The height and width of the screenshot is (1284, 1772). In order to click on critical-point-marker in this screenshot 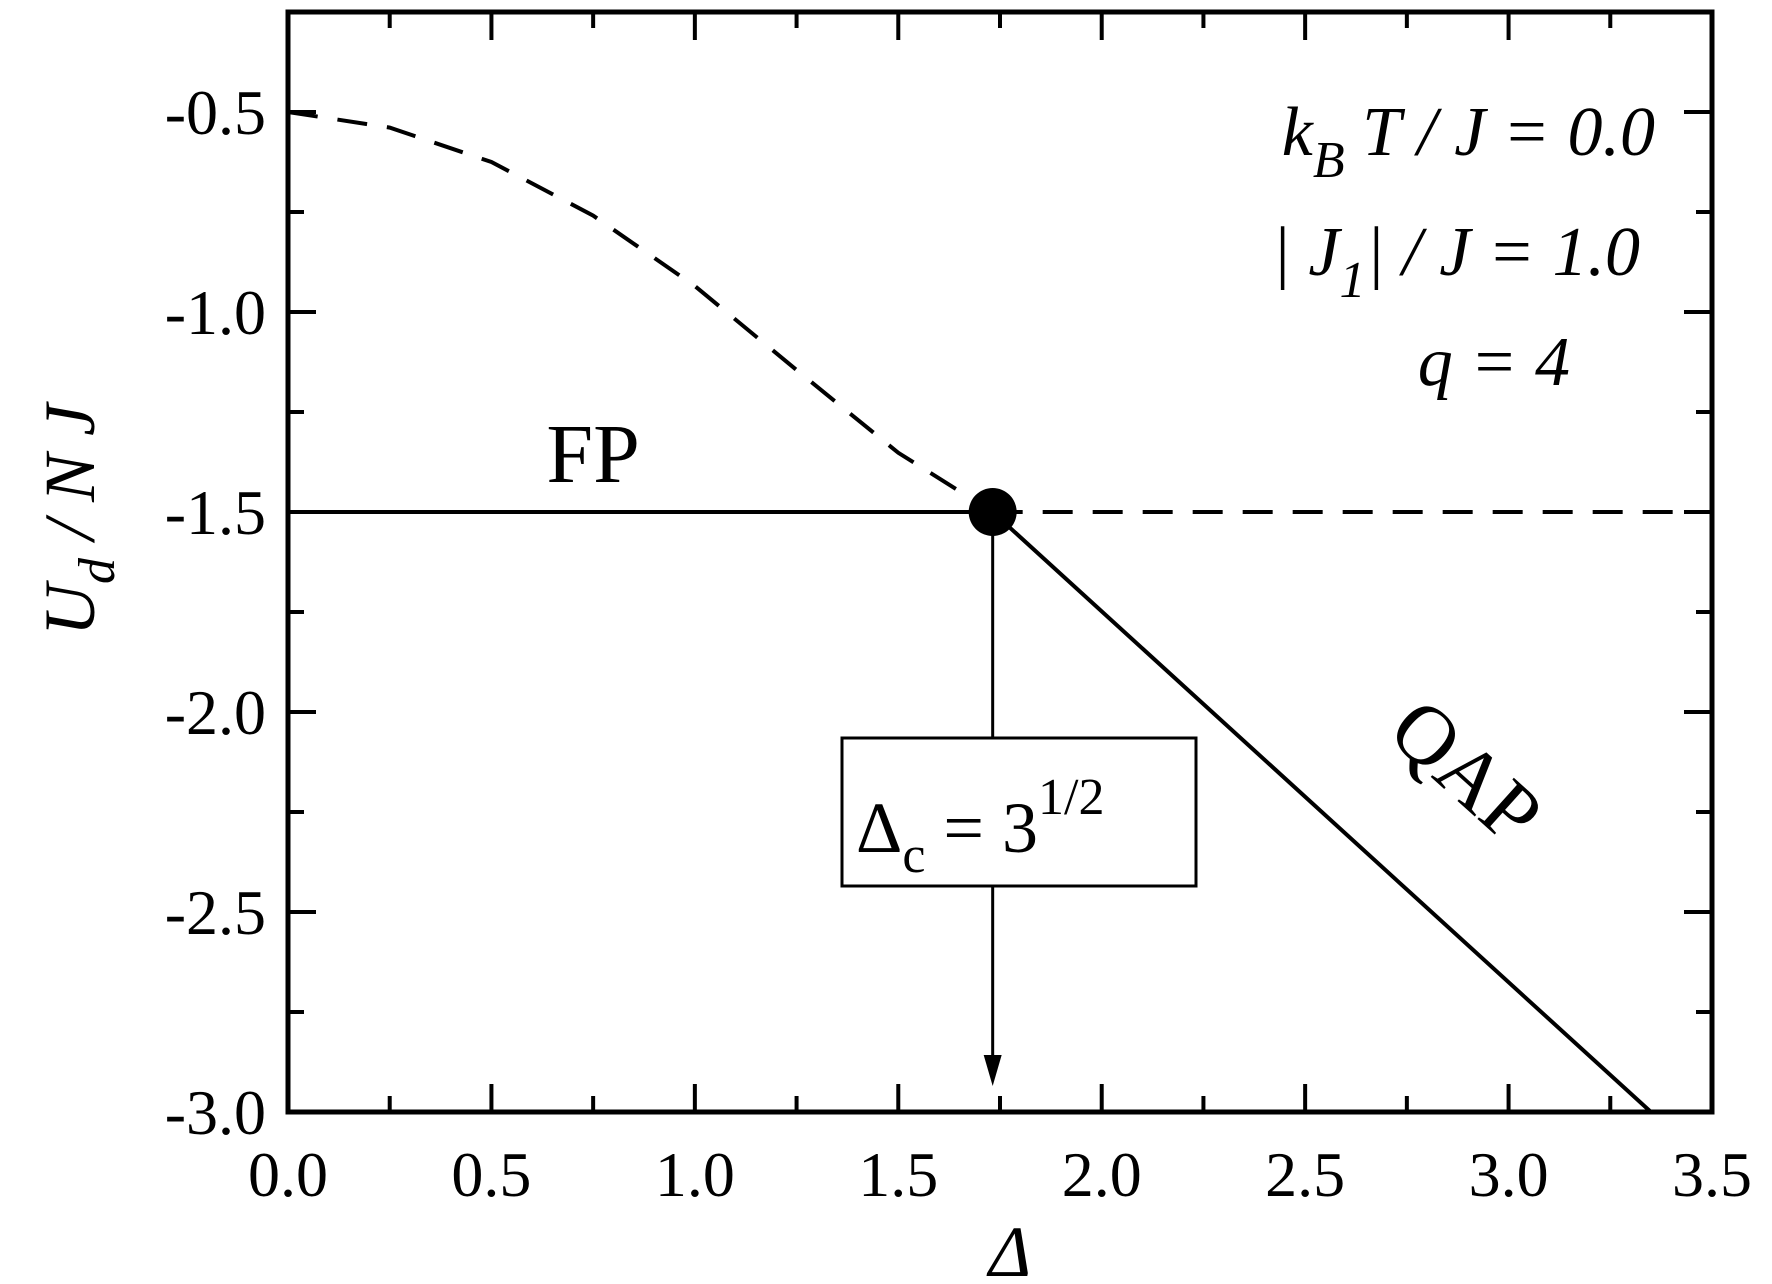, I will do `click(992, 512)`.